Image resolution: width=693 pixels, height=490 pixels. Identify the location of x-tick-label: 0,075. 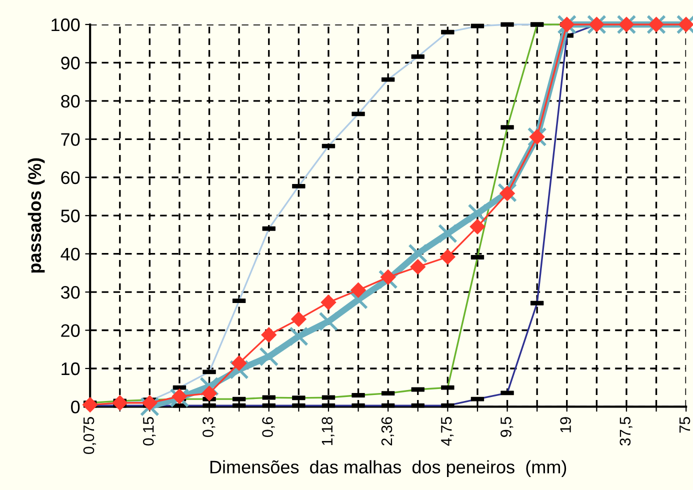
(89, 435).